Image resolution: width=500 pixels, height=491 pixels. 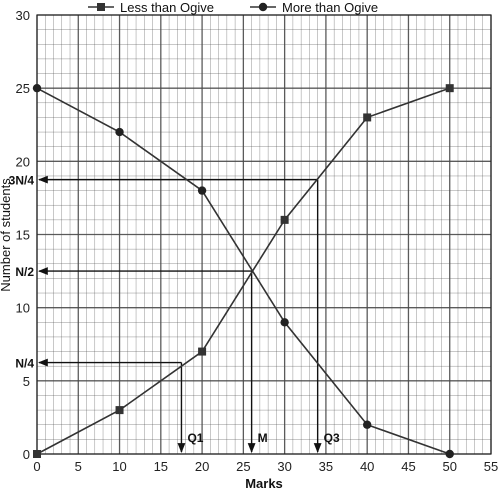 I want to click on x-tick-label: 15, so click(x=161, y=466).